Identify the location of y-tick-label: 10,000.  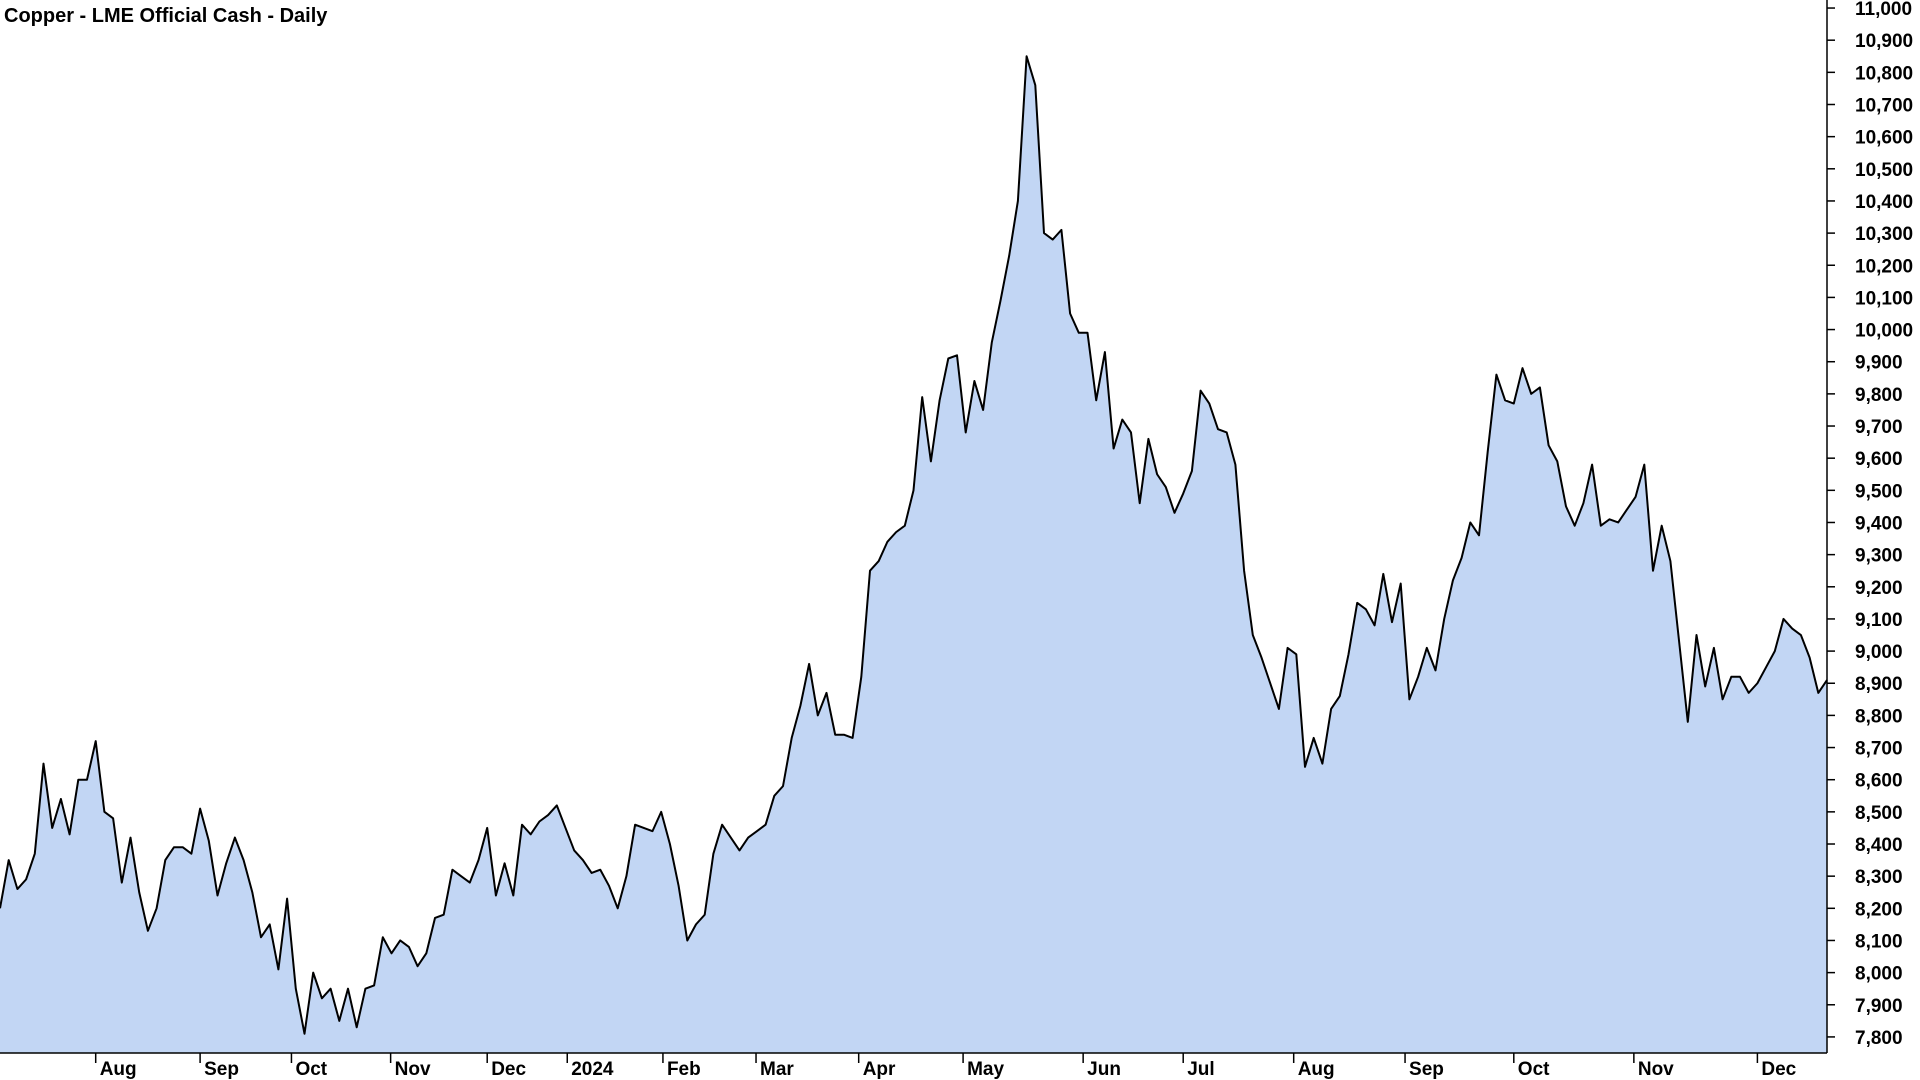
(1884, 331).